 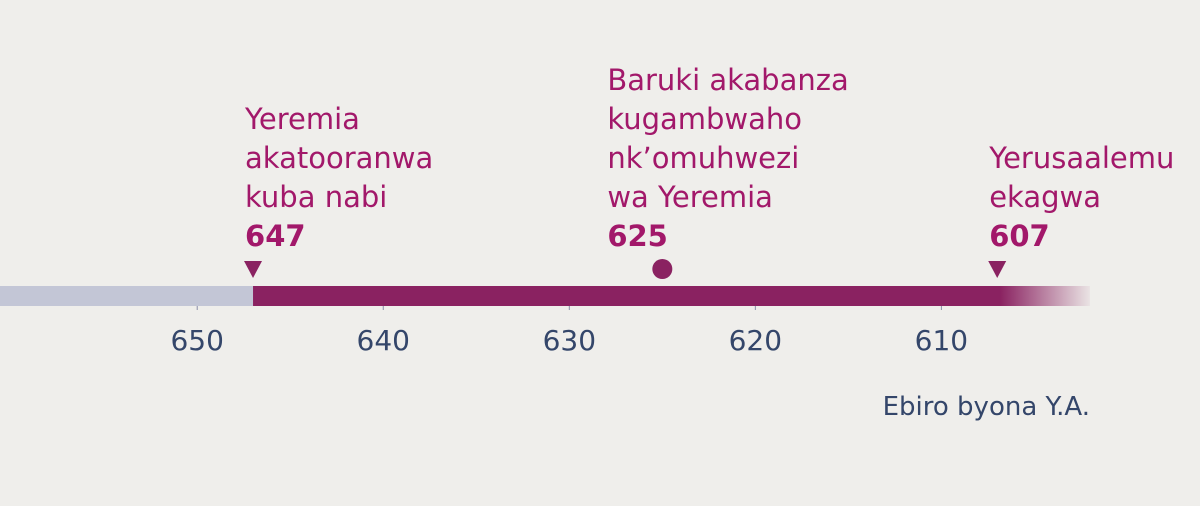 What do you see at coordinates (1019, 236) in the screenshot?
I see `event-year: 607` at bounding box center [1019, 236].